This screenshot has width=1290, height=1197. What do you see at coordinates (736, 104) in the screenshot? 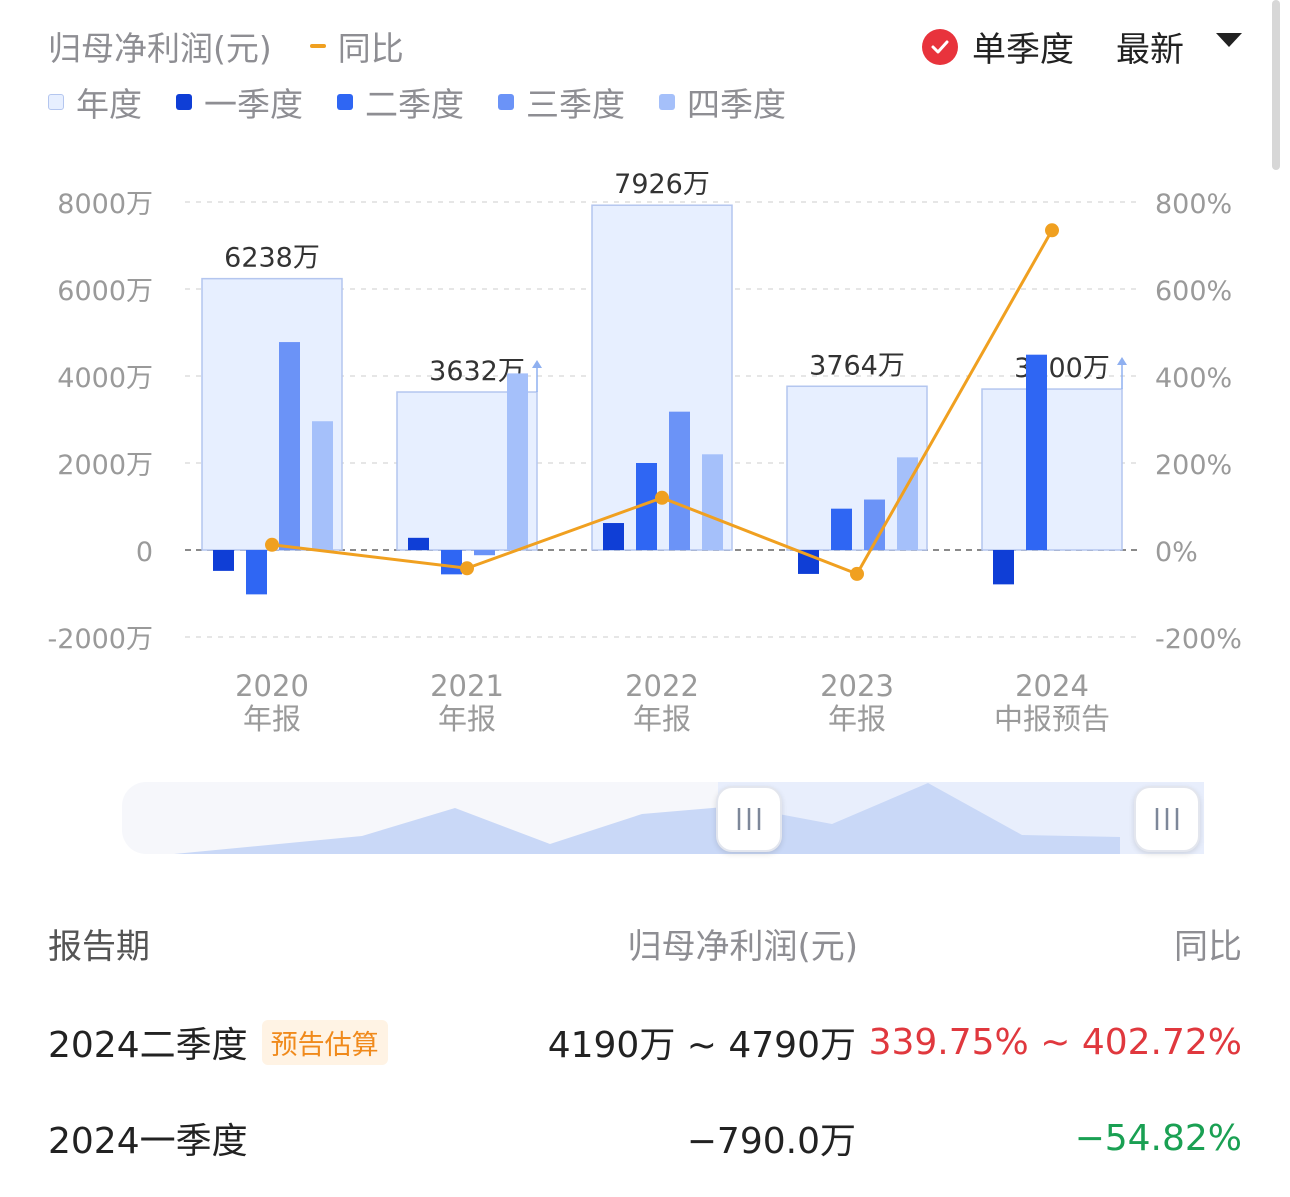
I see `legend-label: 四季度` at bounding box center [736, 104].